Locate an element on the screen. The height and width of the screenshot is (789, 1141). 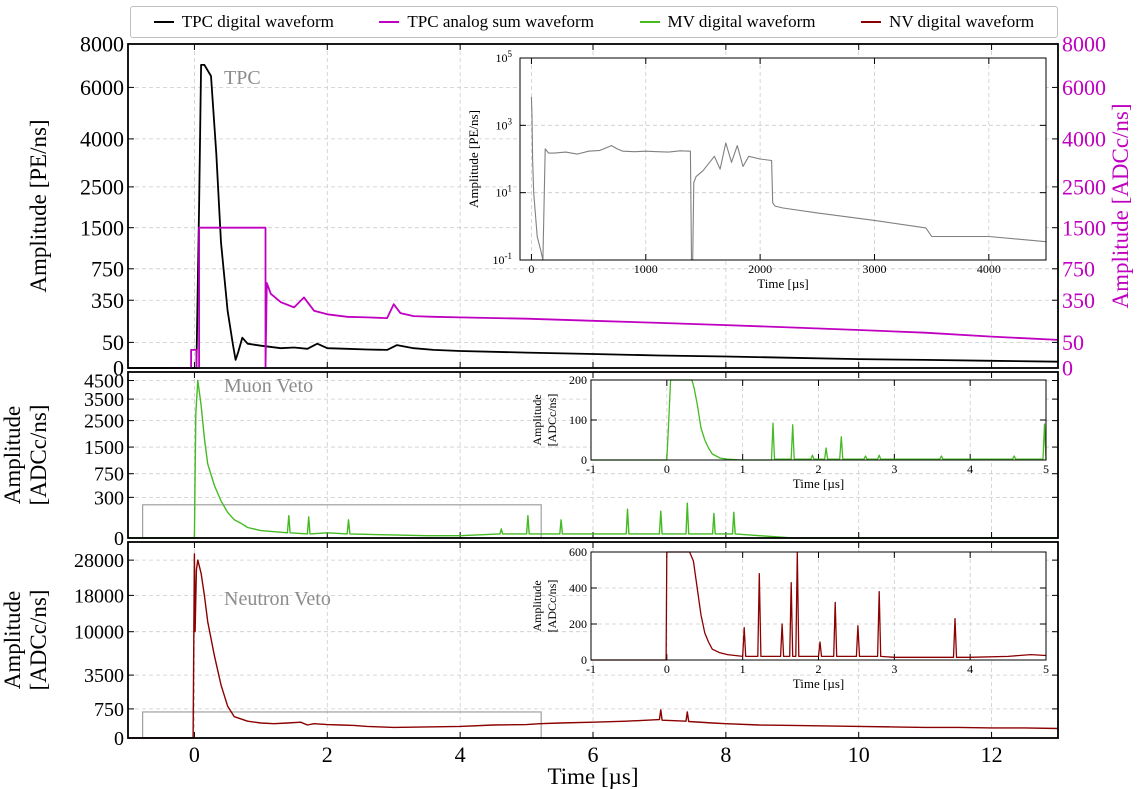
mv-main-y-axis-label: Amplitude is located at coordinates (12, 455).